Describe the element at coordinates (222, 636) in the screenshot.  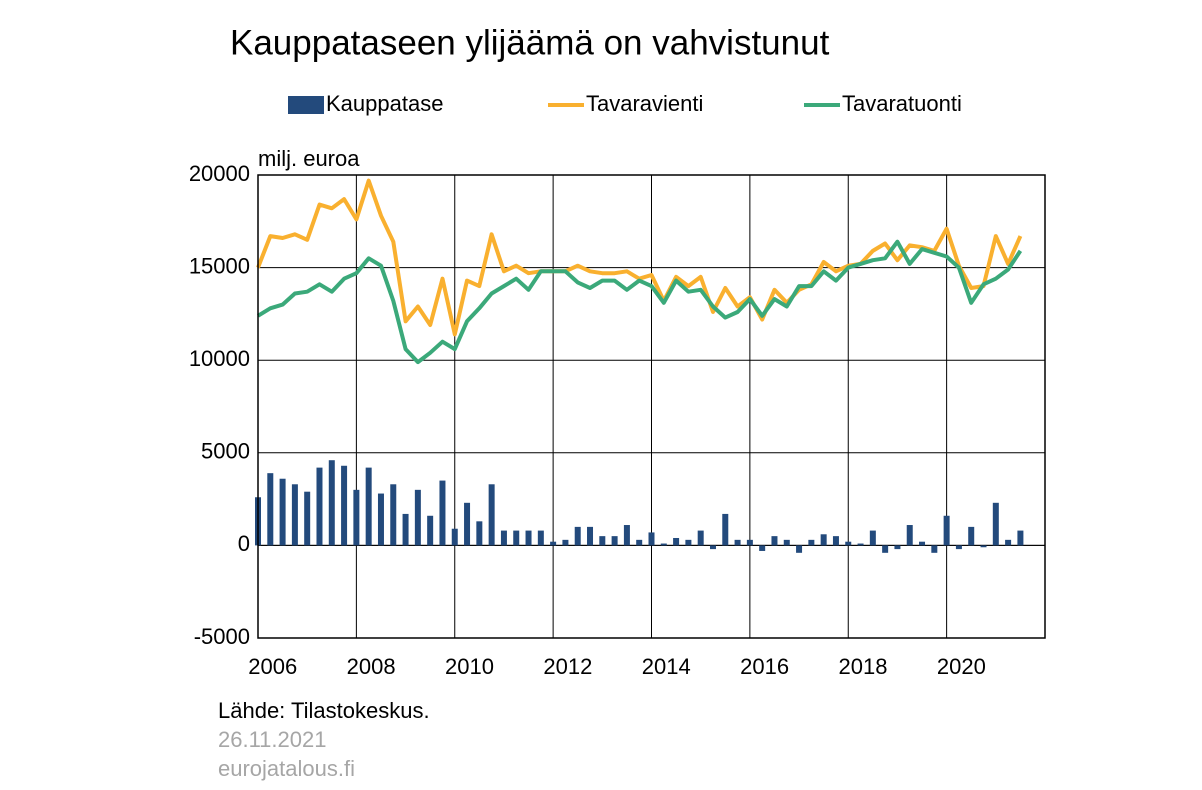
I see `y-tick-label: -5000` at that location.